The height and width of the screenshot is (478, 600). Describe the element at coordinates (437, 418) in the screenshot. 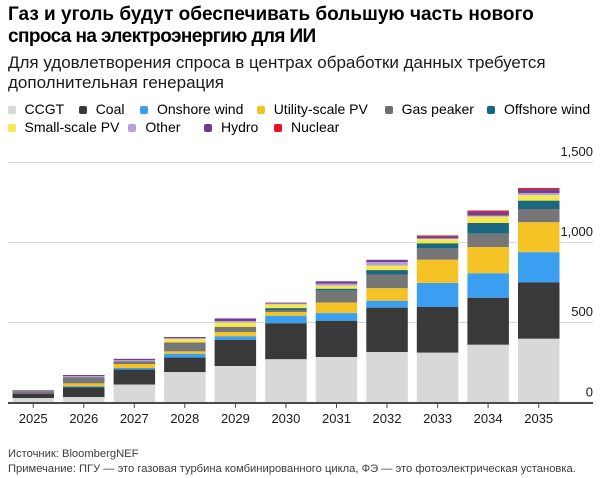

I see `svg-text: 2033` at that location.